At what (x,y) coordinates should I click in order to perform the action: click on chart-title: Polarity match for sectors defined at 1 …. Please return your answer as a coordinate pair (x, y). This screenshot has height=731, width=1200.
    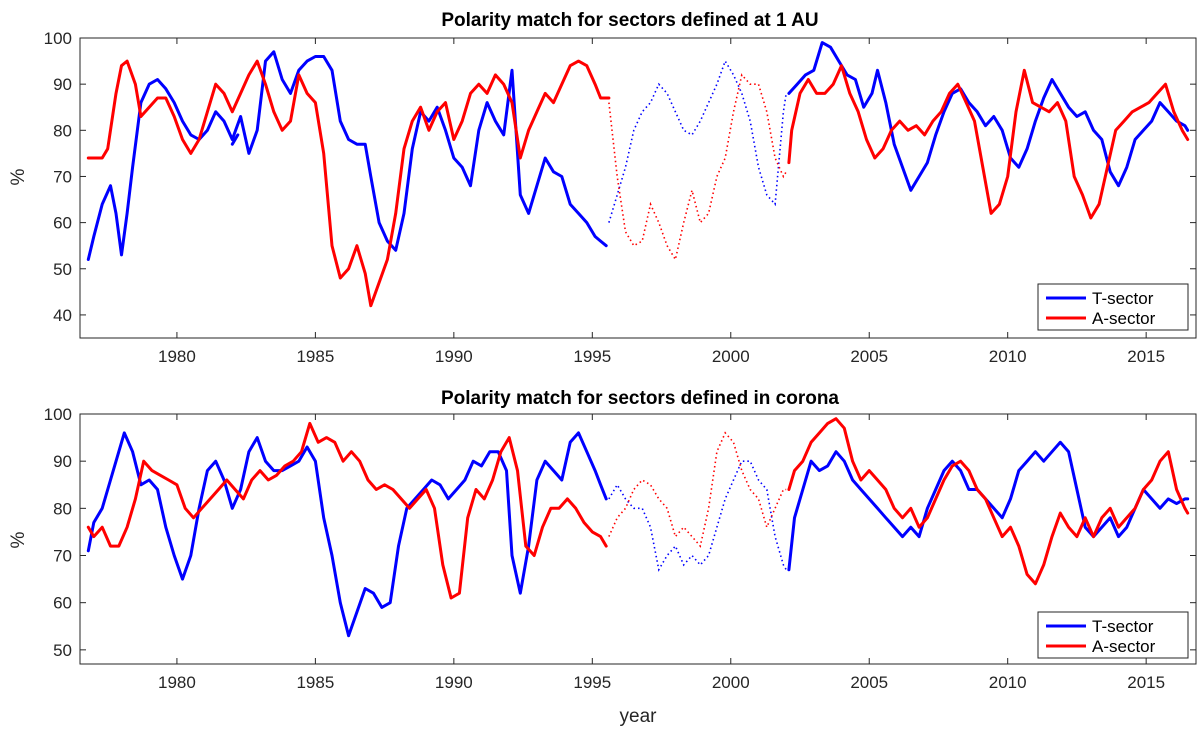
    Looking at the image, I should click on (629, 20).